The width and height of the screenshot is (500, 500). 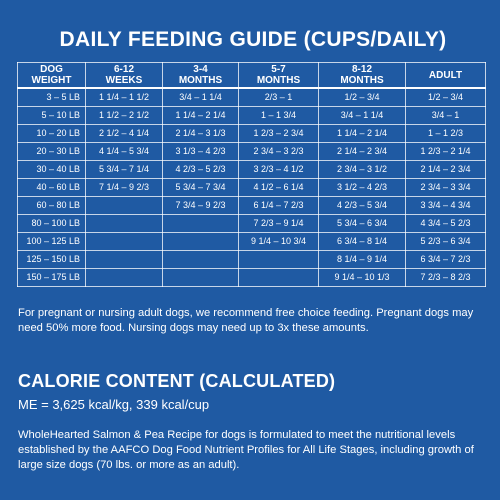 I want to click on weight-cell: 150 – 175 LB, so click(x=51, y=277).